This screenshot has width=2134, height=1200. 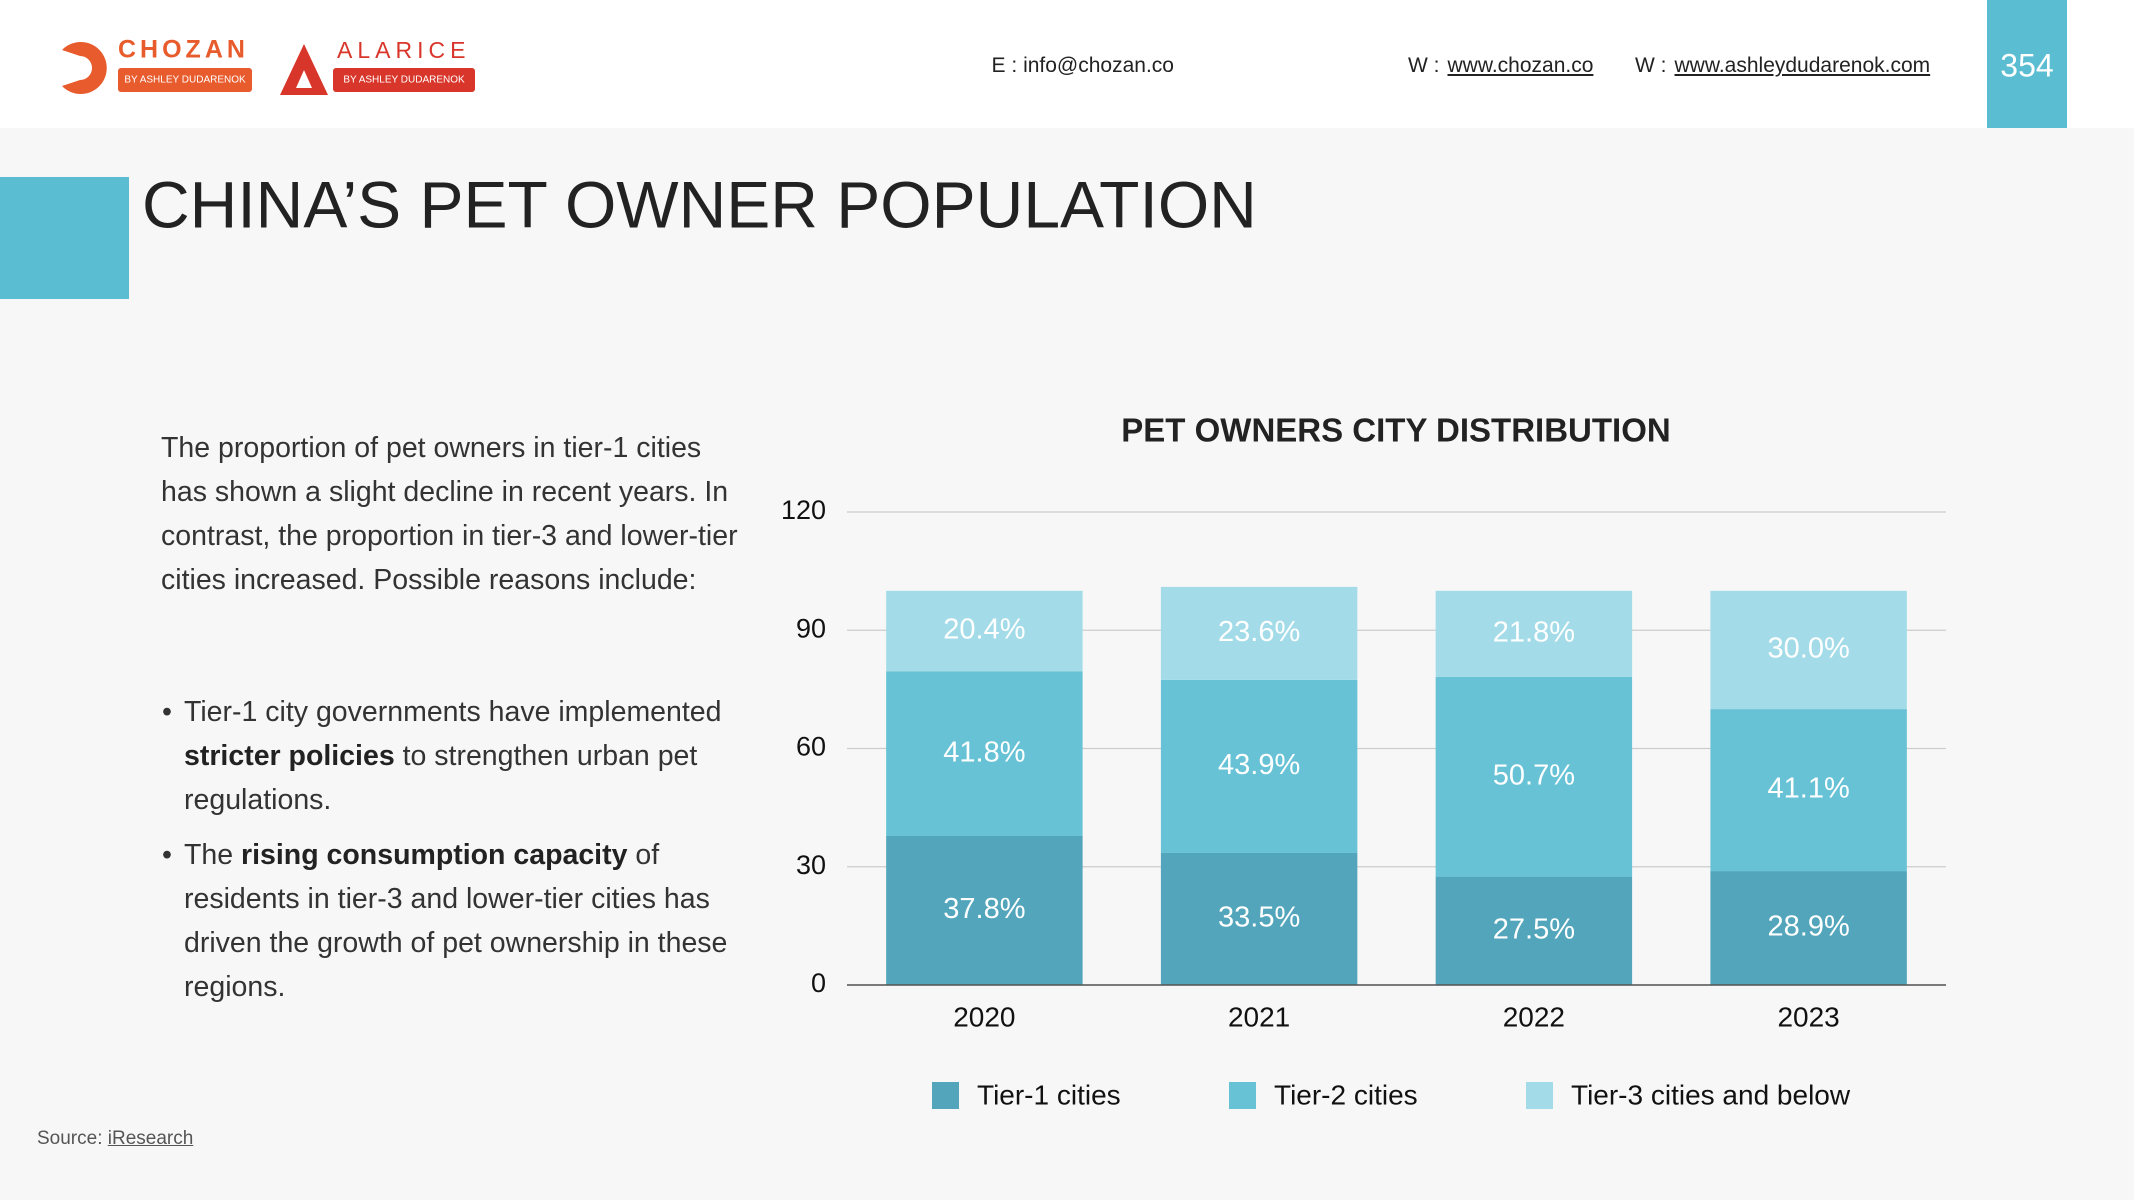 What do you see at coordinates (403, 50) in the screenshot?
I see `logo-name: ALARICE` at bounding box center [403, 50].